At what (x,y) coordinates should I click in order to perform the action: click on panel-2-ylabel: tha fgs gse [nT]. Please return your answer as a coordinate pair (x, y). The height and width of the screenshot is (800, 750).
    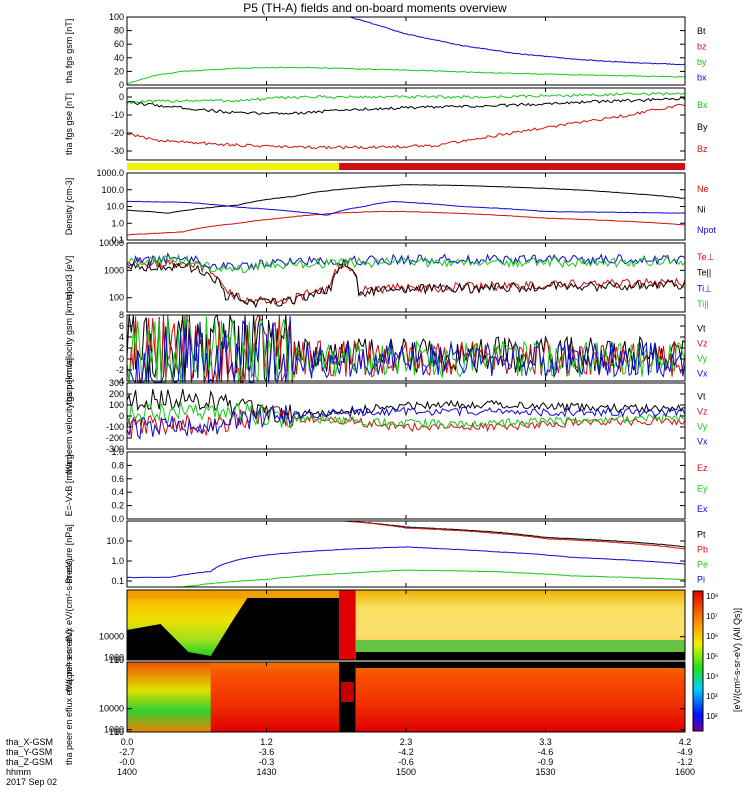
    Looking at the image, I should click on (69, 124).